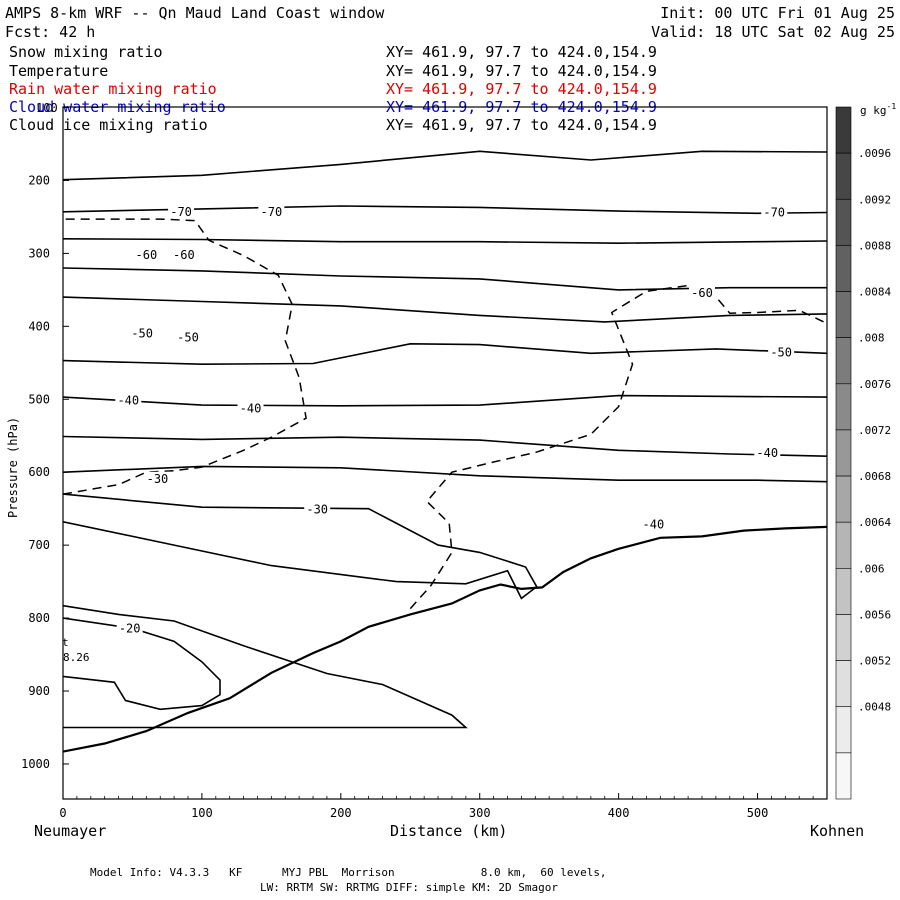 The image size is (900, 900). I want to click on max-marker-symbol: t, so click(65, 642).